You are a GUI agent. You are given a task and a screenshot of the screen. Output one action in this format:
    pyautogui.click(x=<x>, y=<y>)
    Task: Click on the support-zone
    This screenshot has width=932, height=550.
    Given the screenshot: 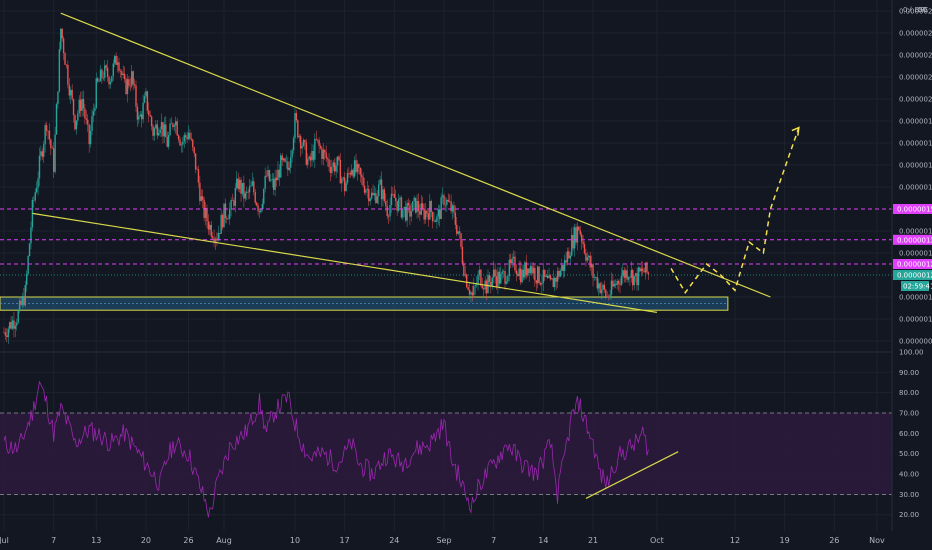 What is the action you would take?
    pyautogui.click(x=364, y=303)
    